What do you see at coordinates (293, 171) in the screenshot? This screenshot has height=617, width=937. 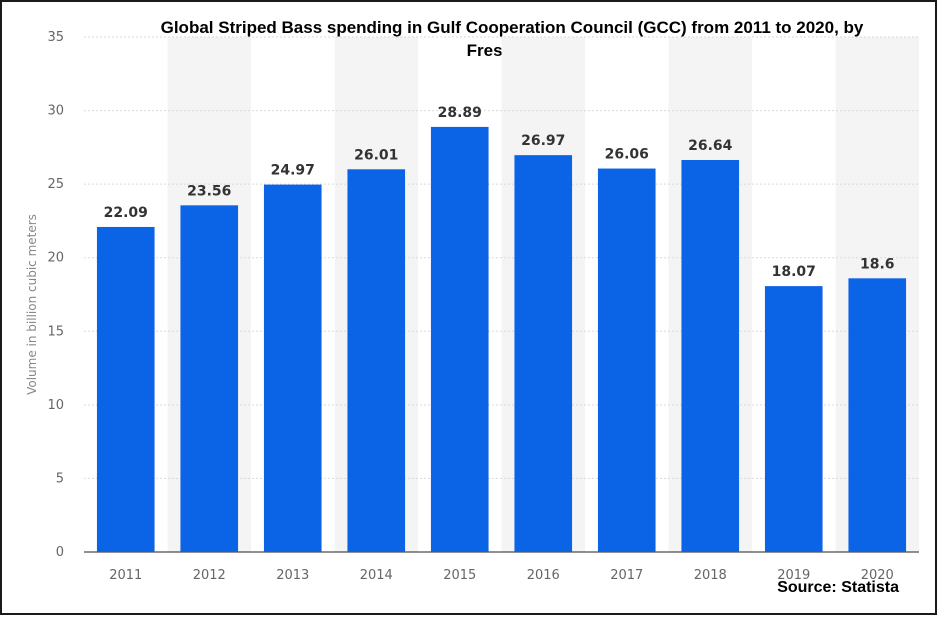 I see `data-label-2013: 24.97` at bounding box center [293, 171].